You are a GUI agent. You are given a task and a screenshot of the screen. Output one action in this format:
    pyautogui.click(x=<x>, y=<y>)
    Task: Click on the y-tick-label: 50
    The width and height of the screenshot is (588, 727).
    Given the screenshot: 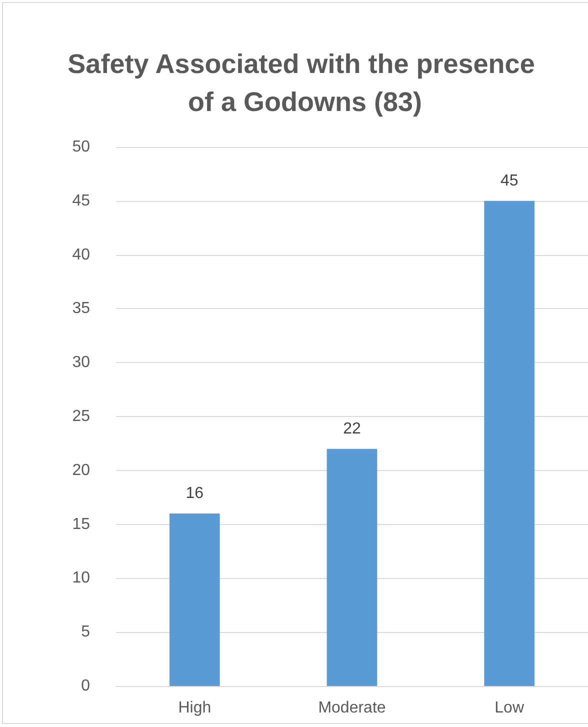 What is the action you would take?
    pyautogui.click(x=81, y=147)
    